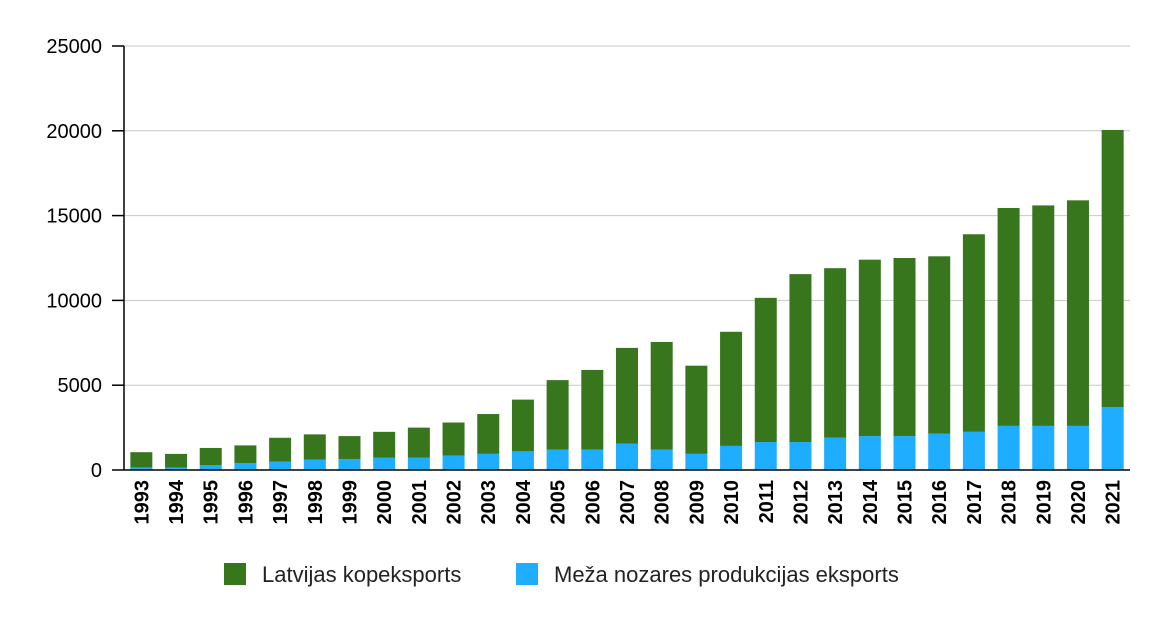  I want to click on x-tick-label: 2017, so click(975, 502).